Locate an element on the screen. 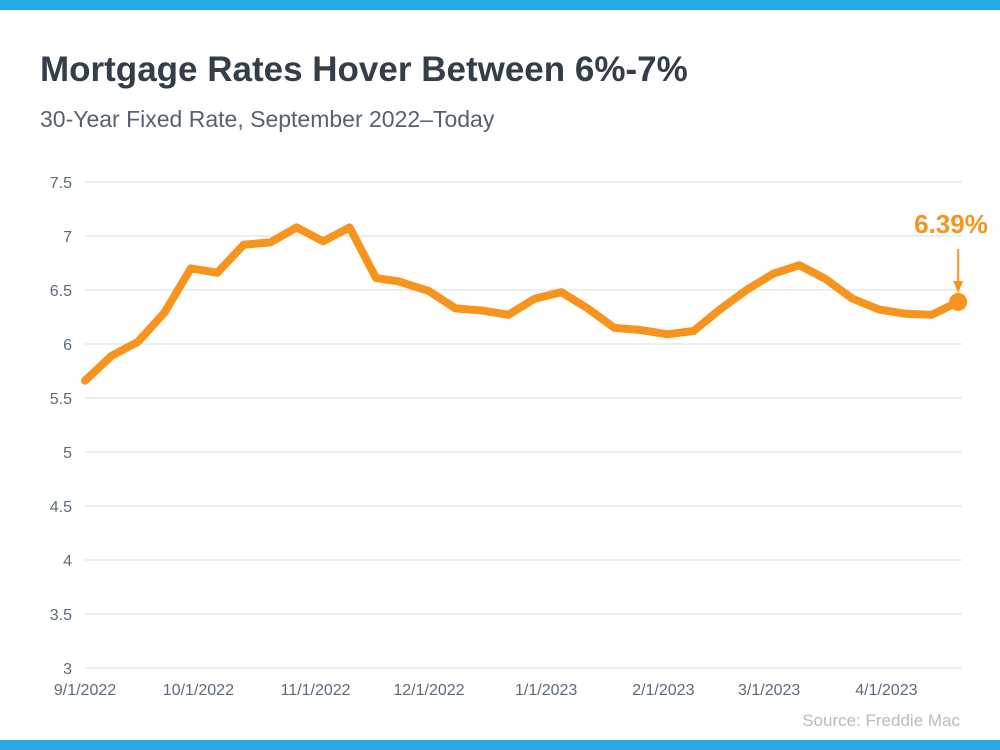  x-tick-label: 12/1/2022 is located at coordinates (428, 690).